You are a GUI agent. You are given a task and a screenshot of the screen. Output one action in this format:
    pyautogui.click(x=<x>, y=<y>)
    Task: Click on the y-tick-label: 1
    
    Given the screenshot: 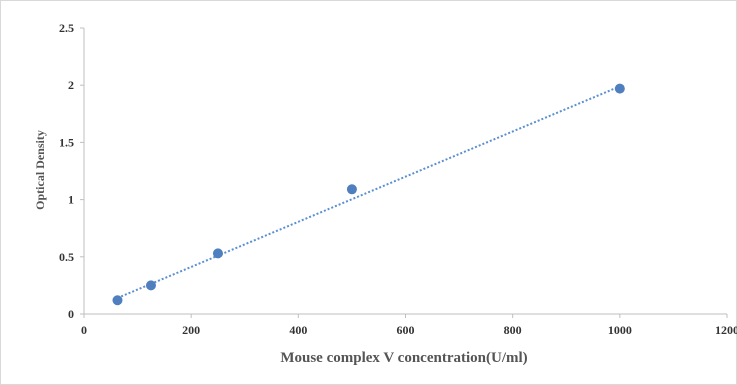 What is the action you would take?
    pyautogui.click(x=71, y=200)
    